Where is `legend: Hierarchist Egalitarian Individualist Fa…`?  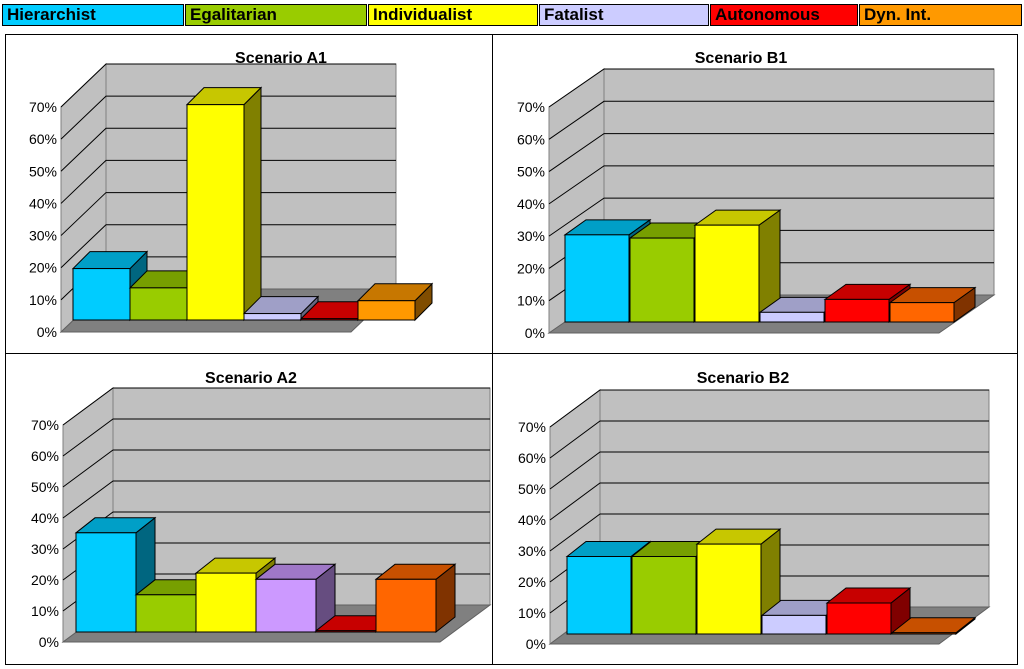
legend: Hierarchist Egalitarian Individualist Fa… is located at coordinates (512, 15).